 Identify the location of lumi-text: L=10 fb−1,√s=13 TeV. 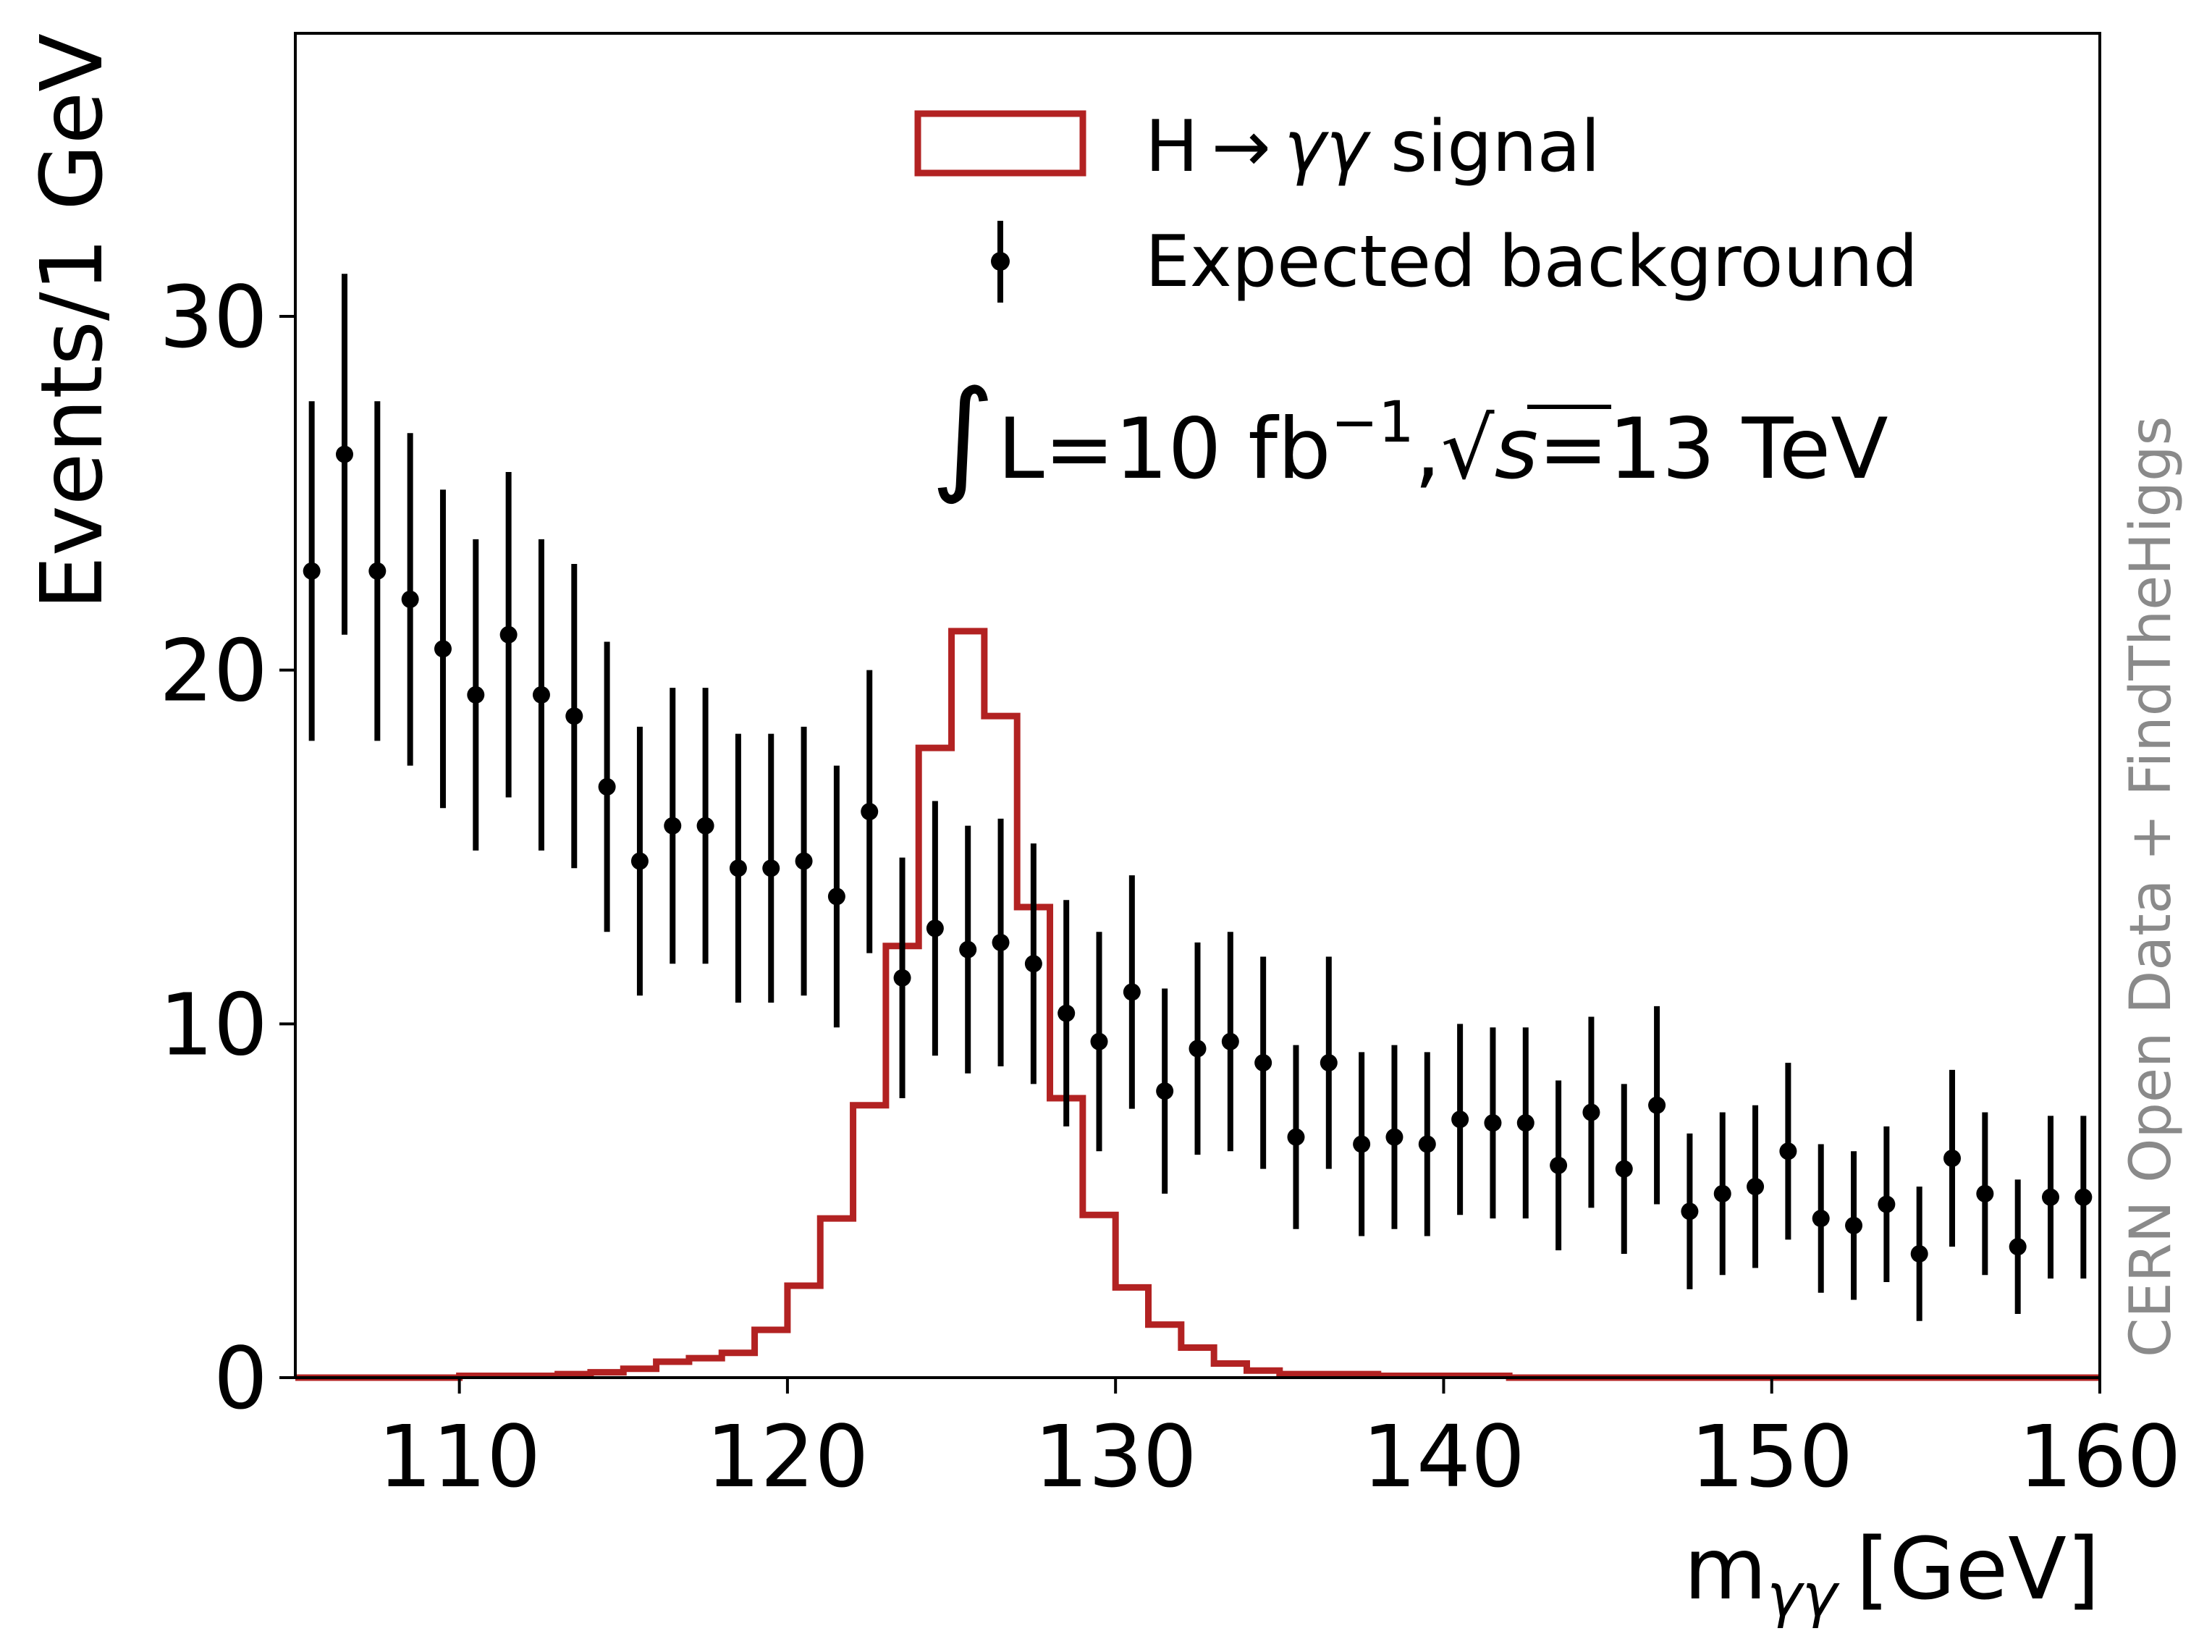
(1443, 444).